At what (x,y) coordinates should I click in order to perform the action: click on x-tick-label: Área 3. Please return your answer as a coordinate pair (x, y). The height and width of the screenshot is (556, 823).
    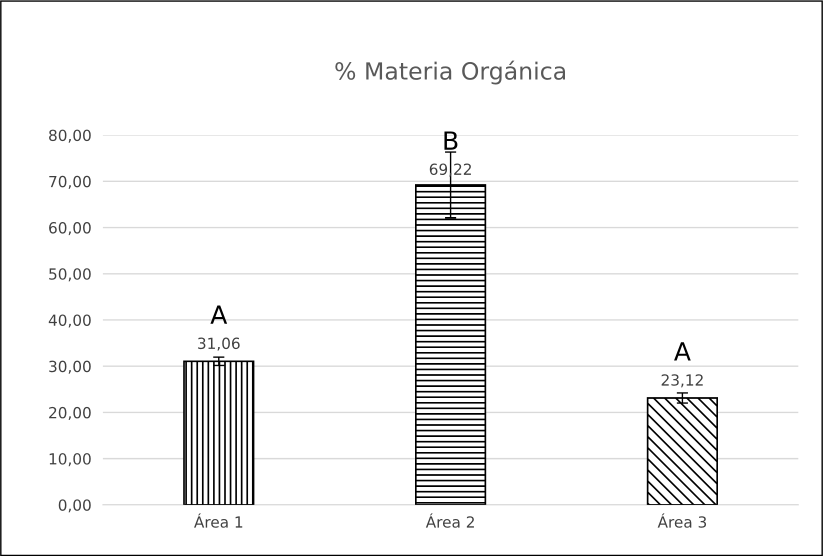
    Looking at the image, I should click on (682, 520).